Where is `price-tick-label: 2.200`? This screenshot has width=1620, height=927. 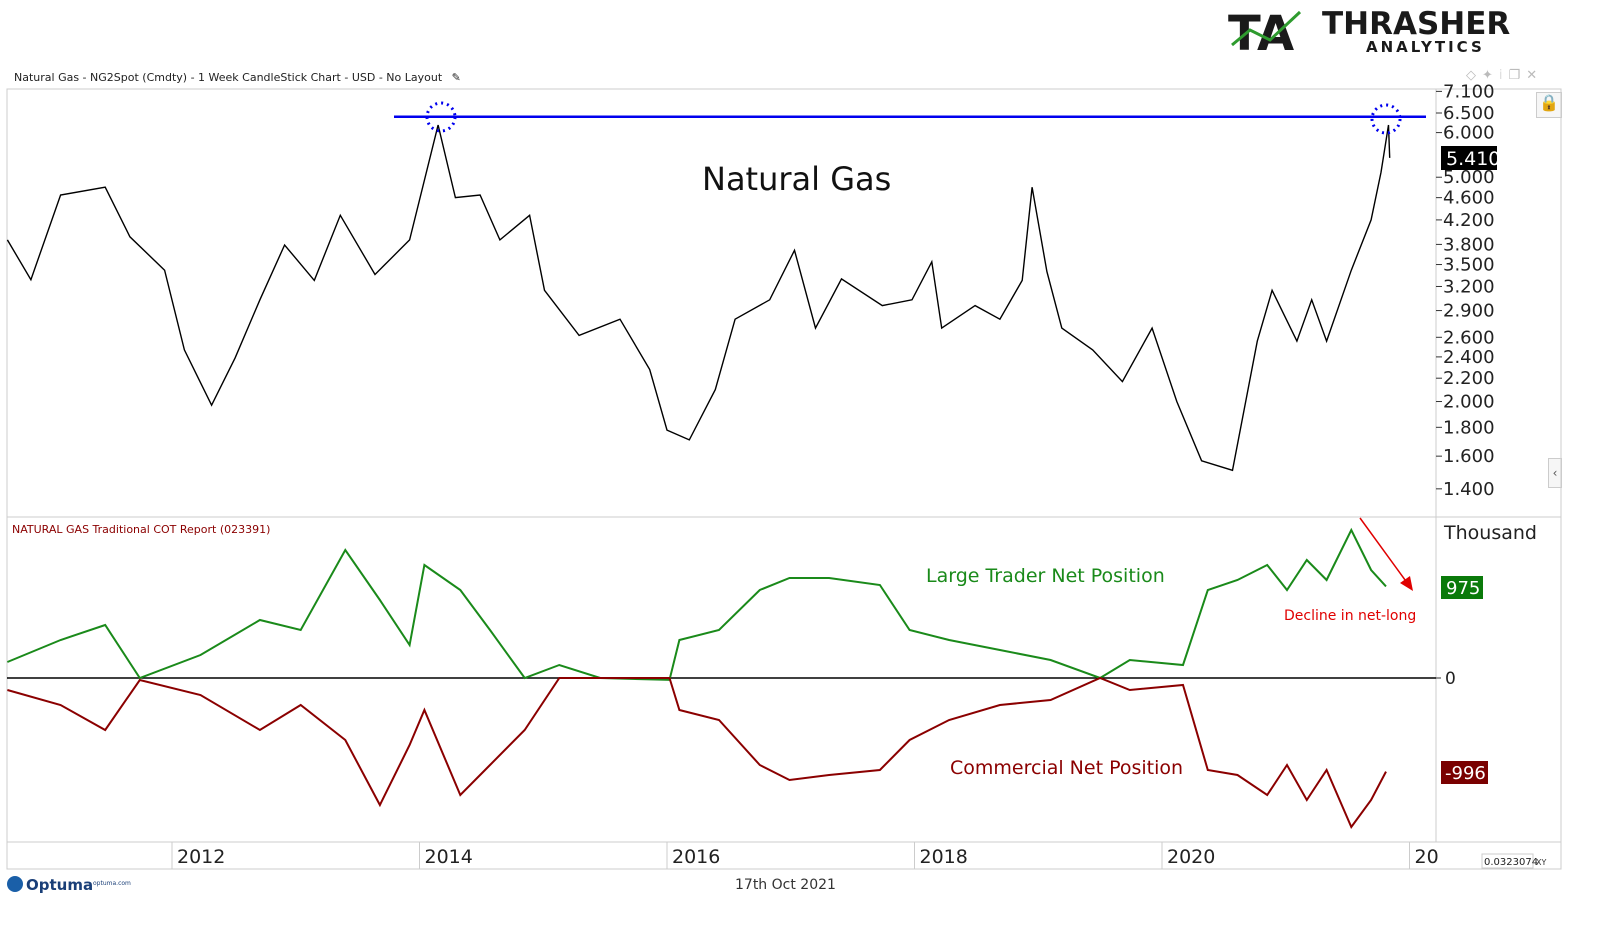
price-tick-label: 2.200 is located at coordinates (1469, 378).